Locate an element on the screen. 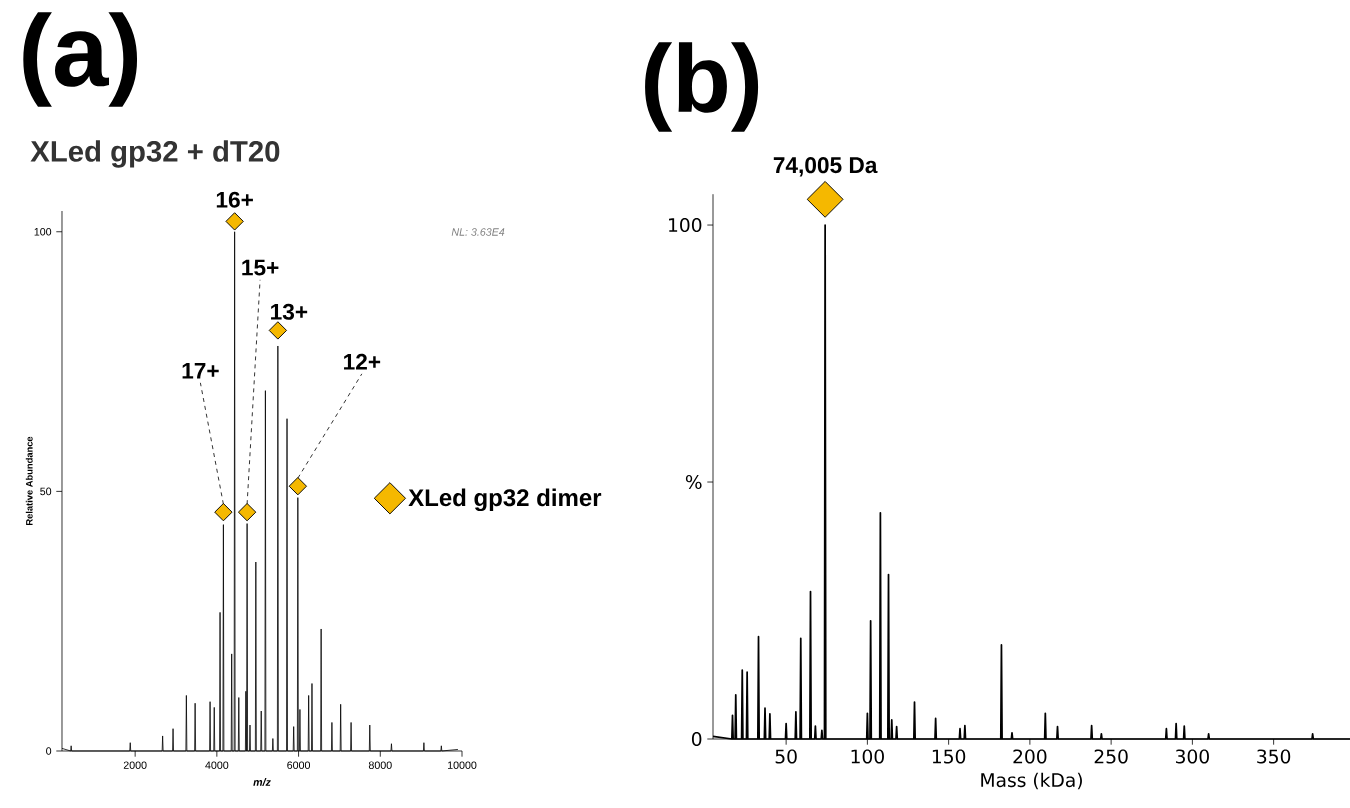  x-axis-title: m/z is located at coordinates (262, 782).